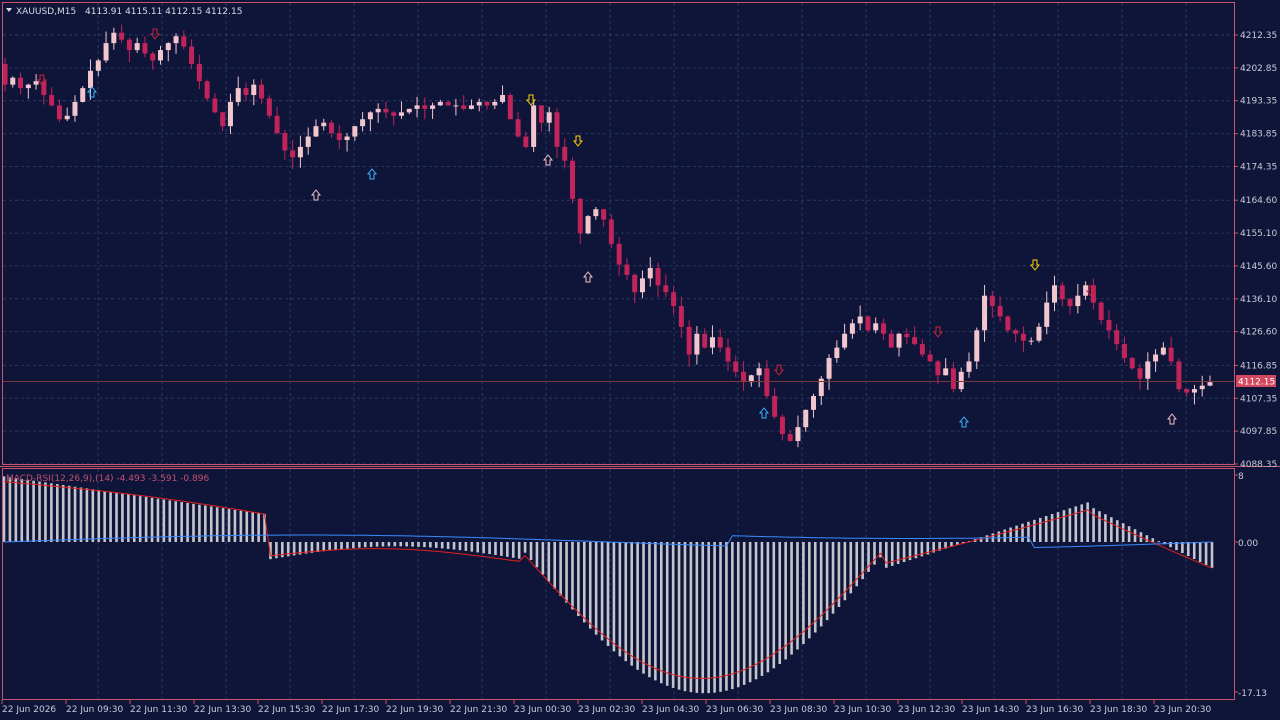 This screenshot has width=1280, height=720. What do you see at coordinates (478, 710) in the screenshot?
I see `time-tick-label: 22 Jun 21:30` at bounding box center [478, 710].